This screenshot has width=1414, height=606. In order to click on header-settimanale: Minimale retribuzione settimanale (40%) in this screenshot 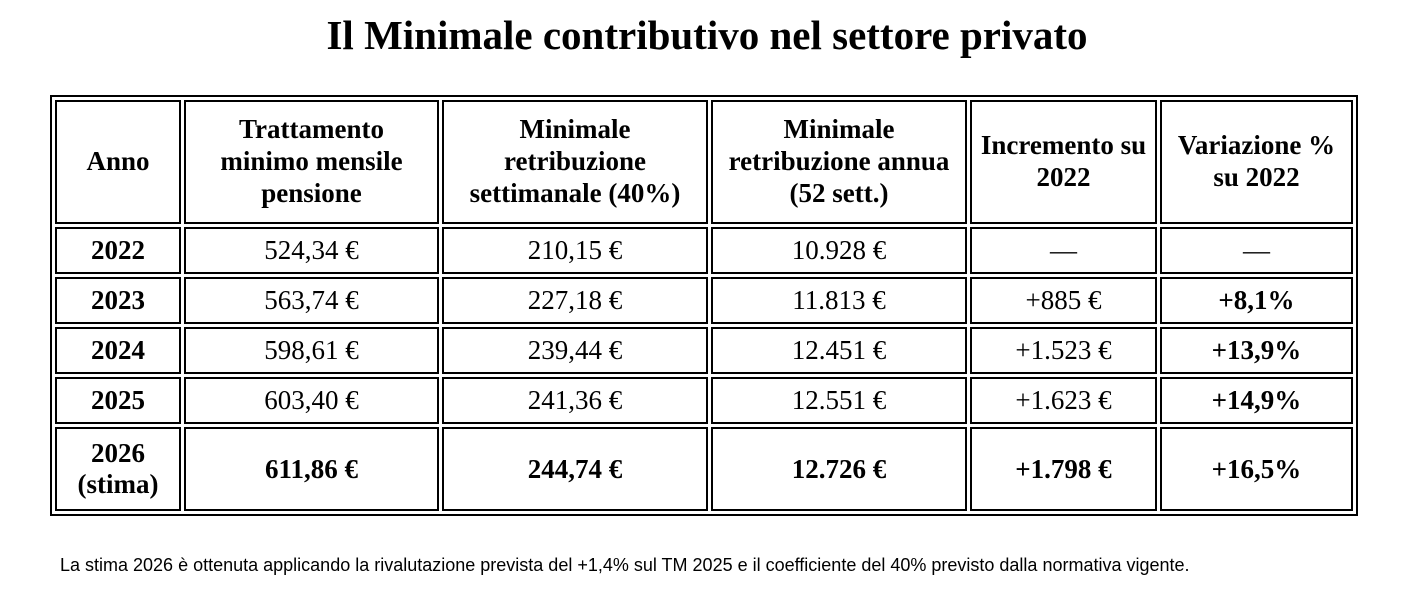, I will do `click(575, 162)`.